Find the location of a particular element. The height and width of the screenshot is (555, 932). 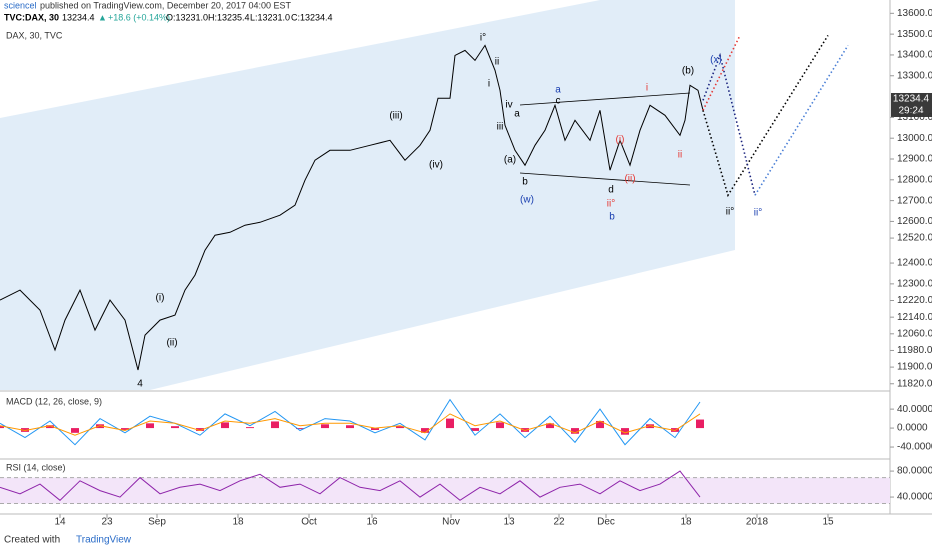

y-tick-label: 13100.0 is located at coordinates (914, 117).